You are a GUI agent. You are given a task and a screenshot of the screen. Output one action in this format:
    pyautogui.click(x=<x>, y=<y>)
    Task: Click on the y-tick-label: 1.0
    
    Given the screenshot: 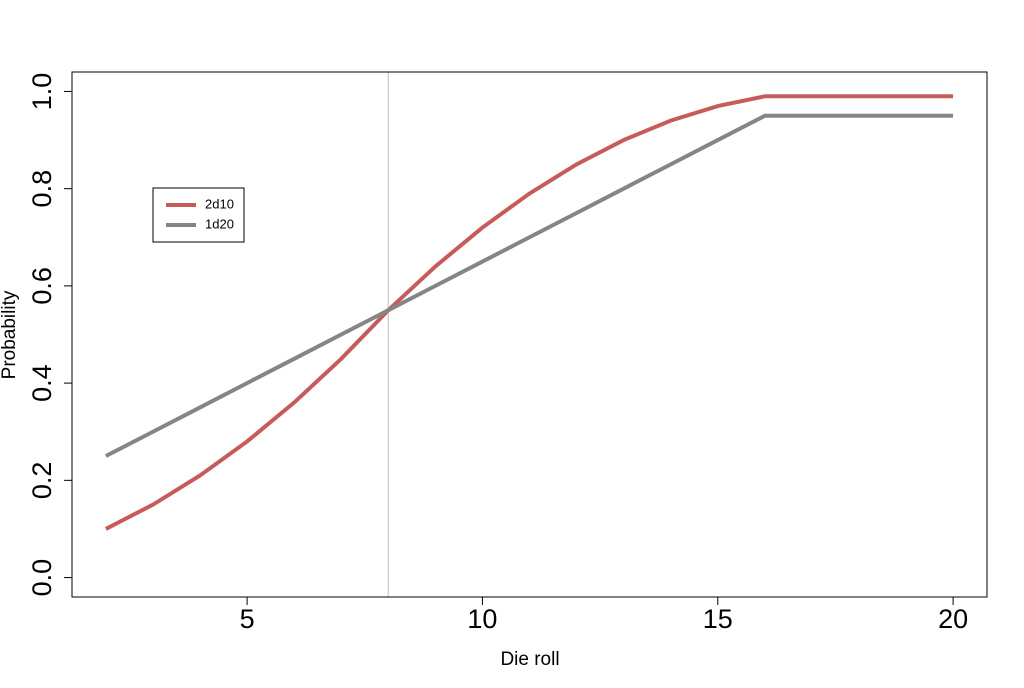 What is the action you would take?
    pyautogui.click(x=42, y=92)
    